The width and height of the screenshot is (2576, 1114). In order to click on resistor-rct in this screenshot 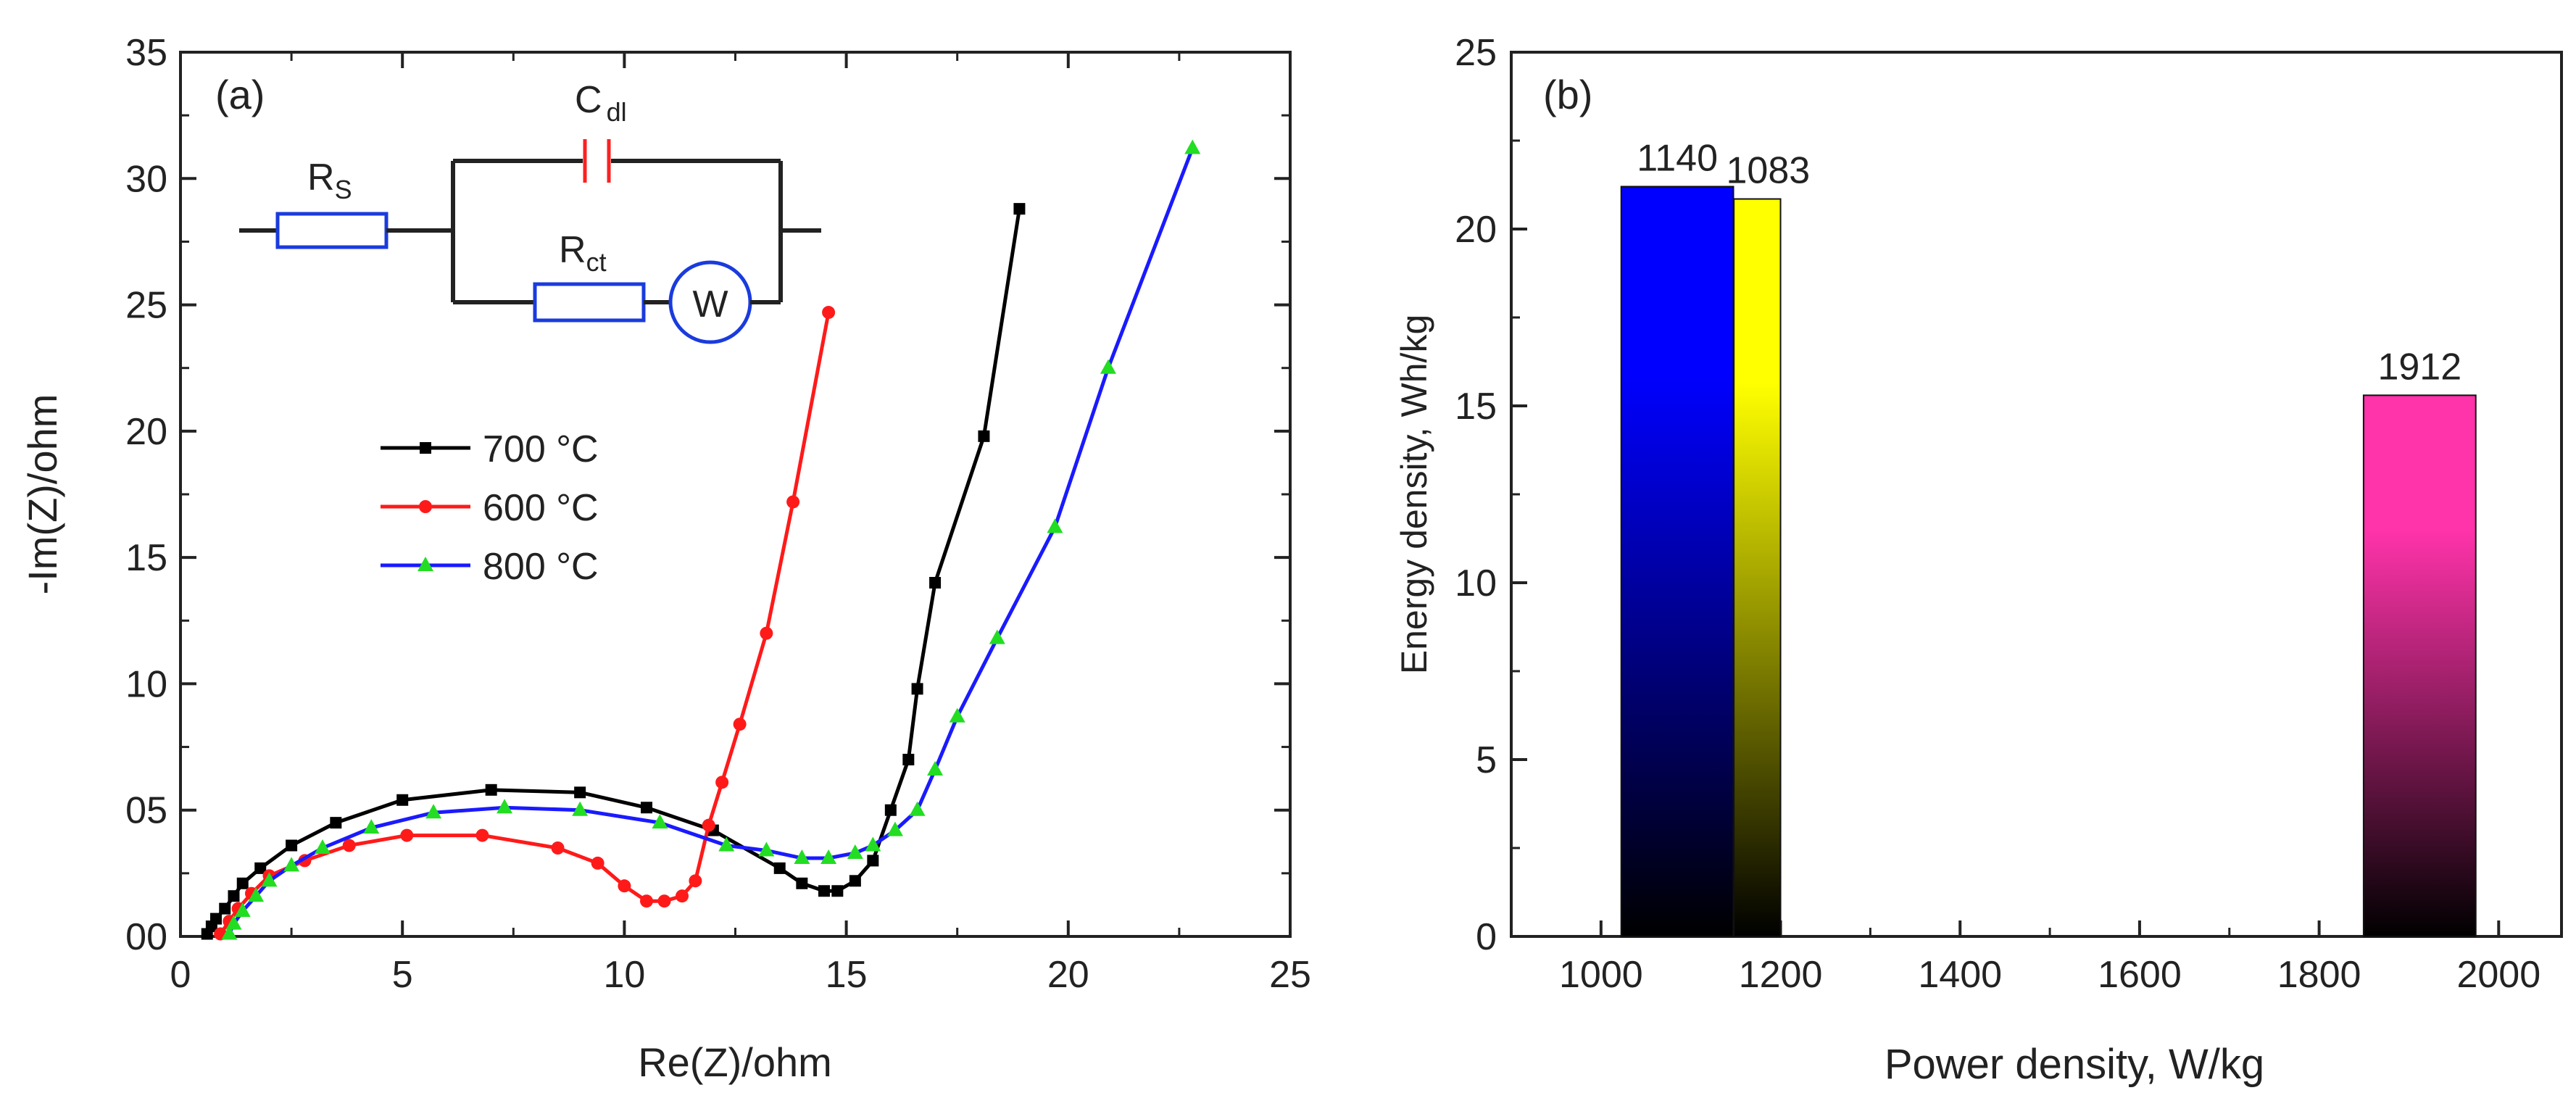, I will do `click(589, 302)`.